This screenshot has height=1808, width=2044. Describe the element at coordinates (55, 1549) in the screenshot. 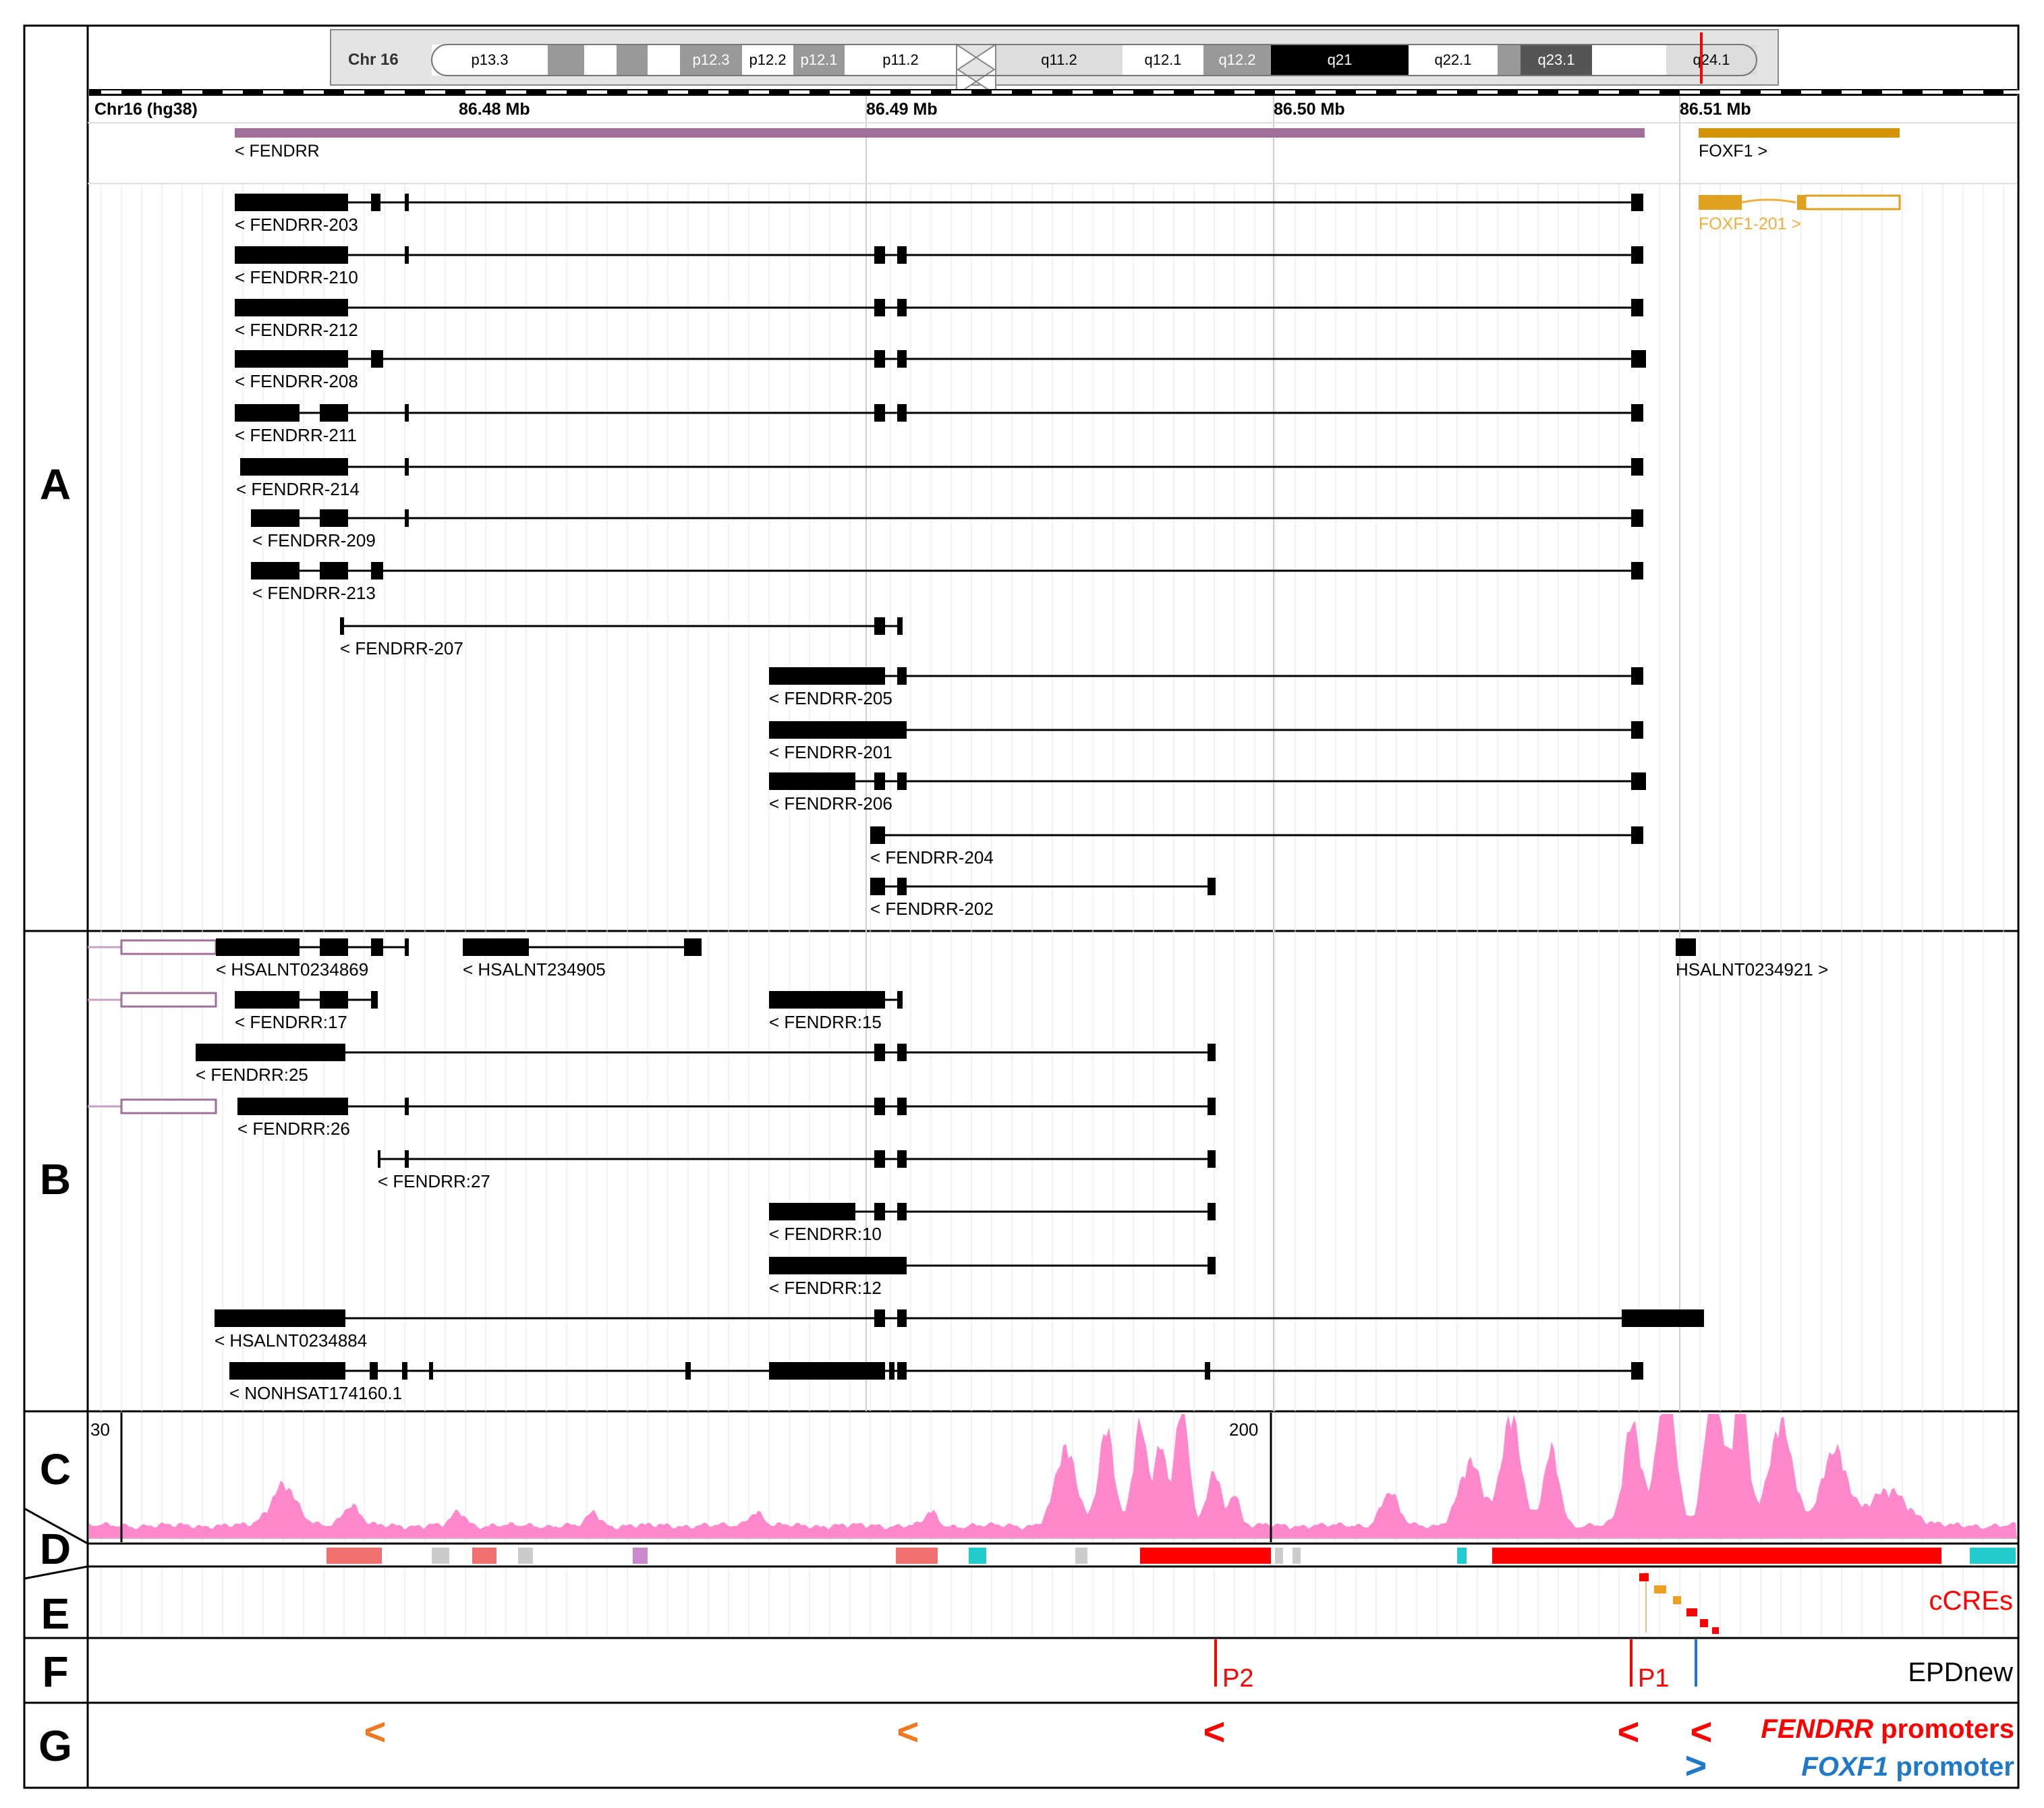

I see `panel-letter-d: D` at that location.